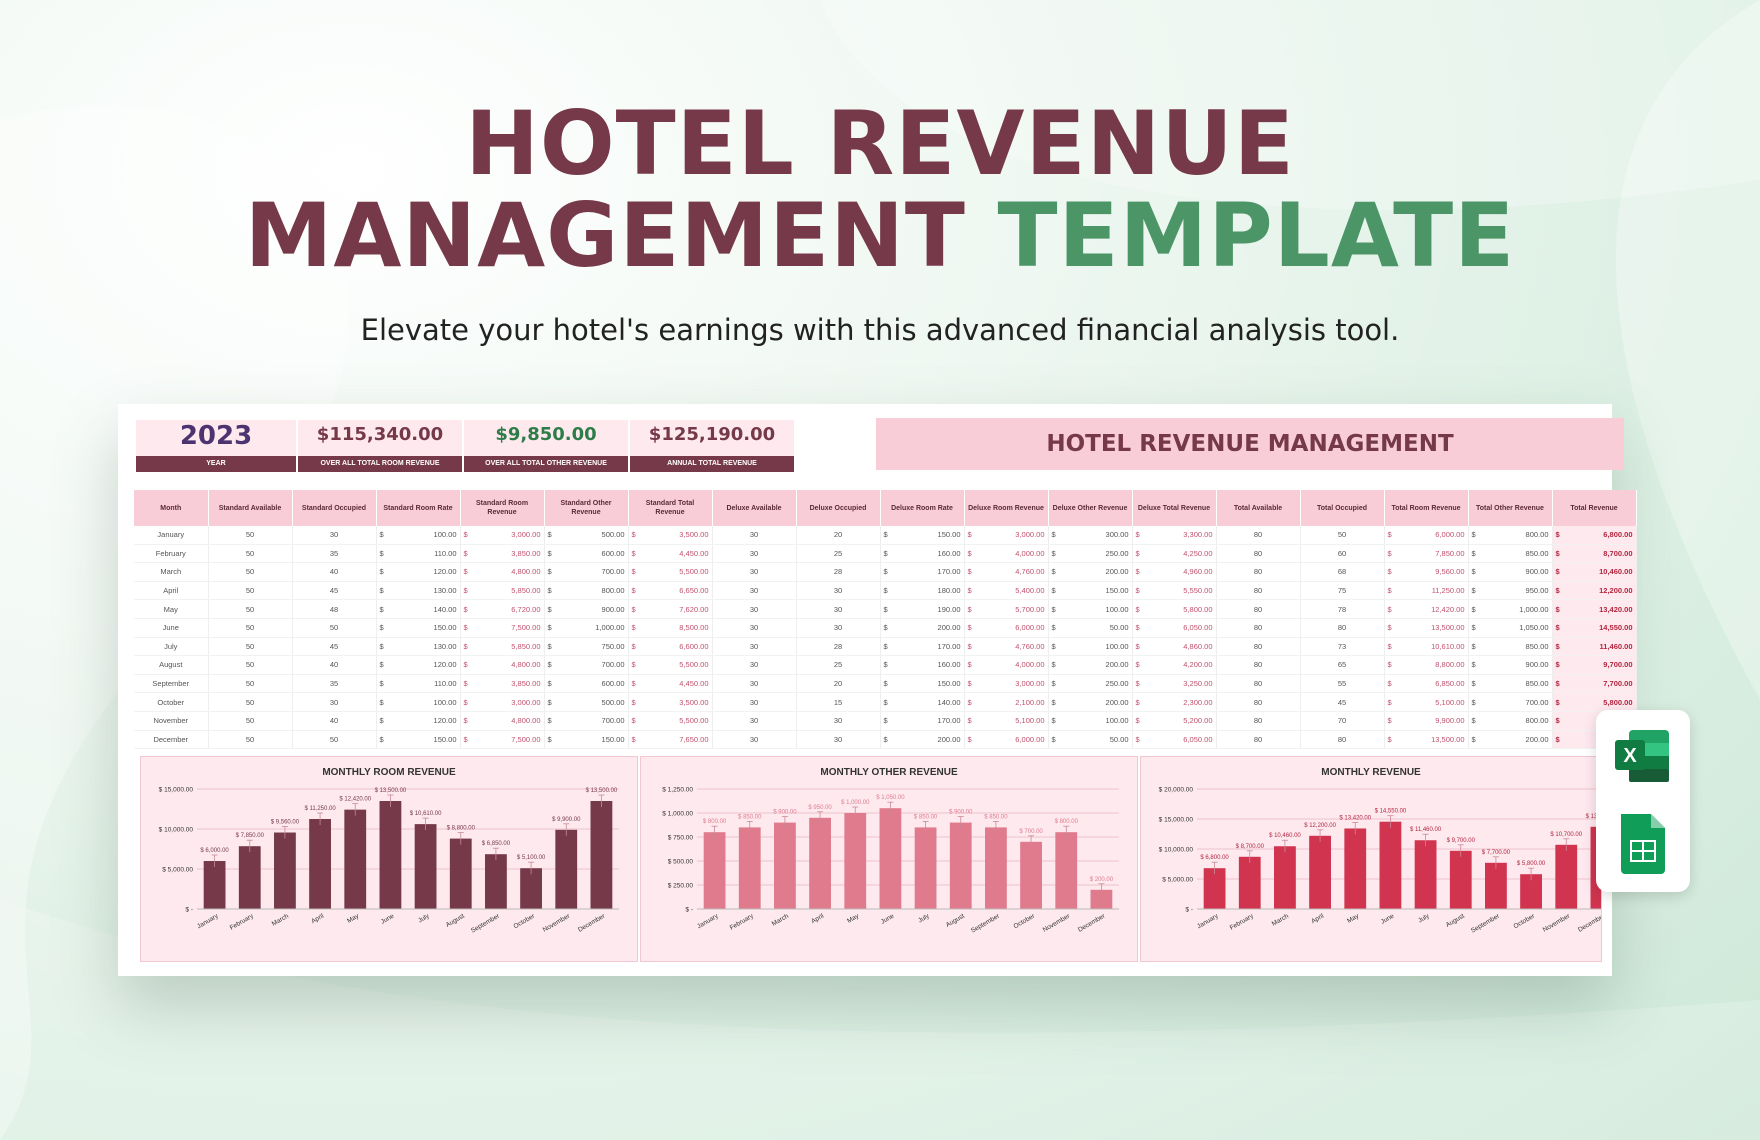 The width and height of the screenshot is (1760, 1140). I want to click on column-header: Total Occupied, so click(1342, 508).